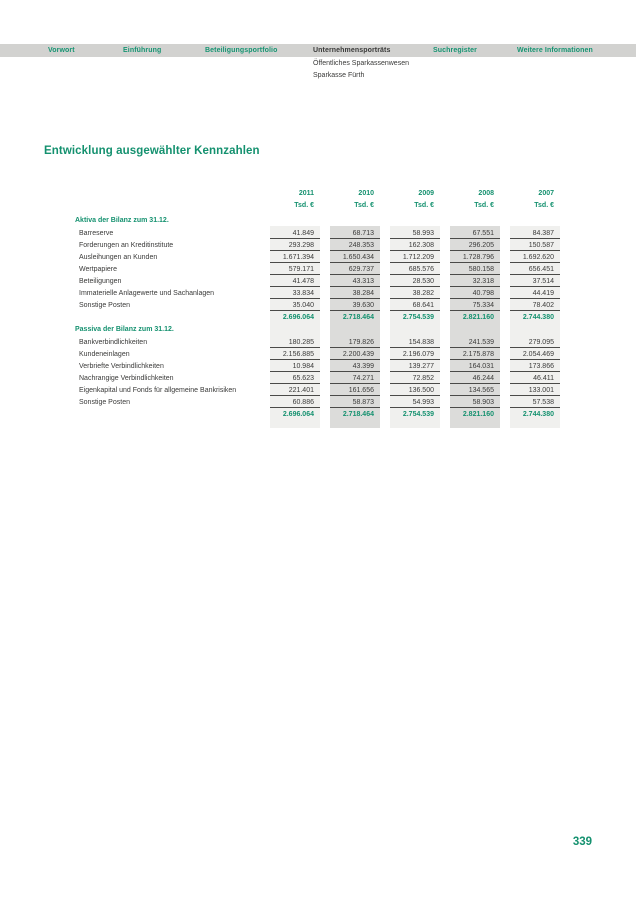  Describe the element at coordinates (352, 50) in the screenshot. I see `nav-item-unternehmensportrats: Unternehmensporträts` at that location.